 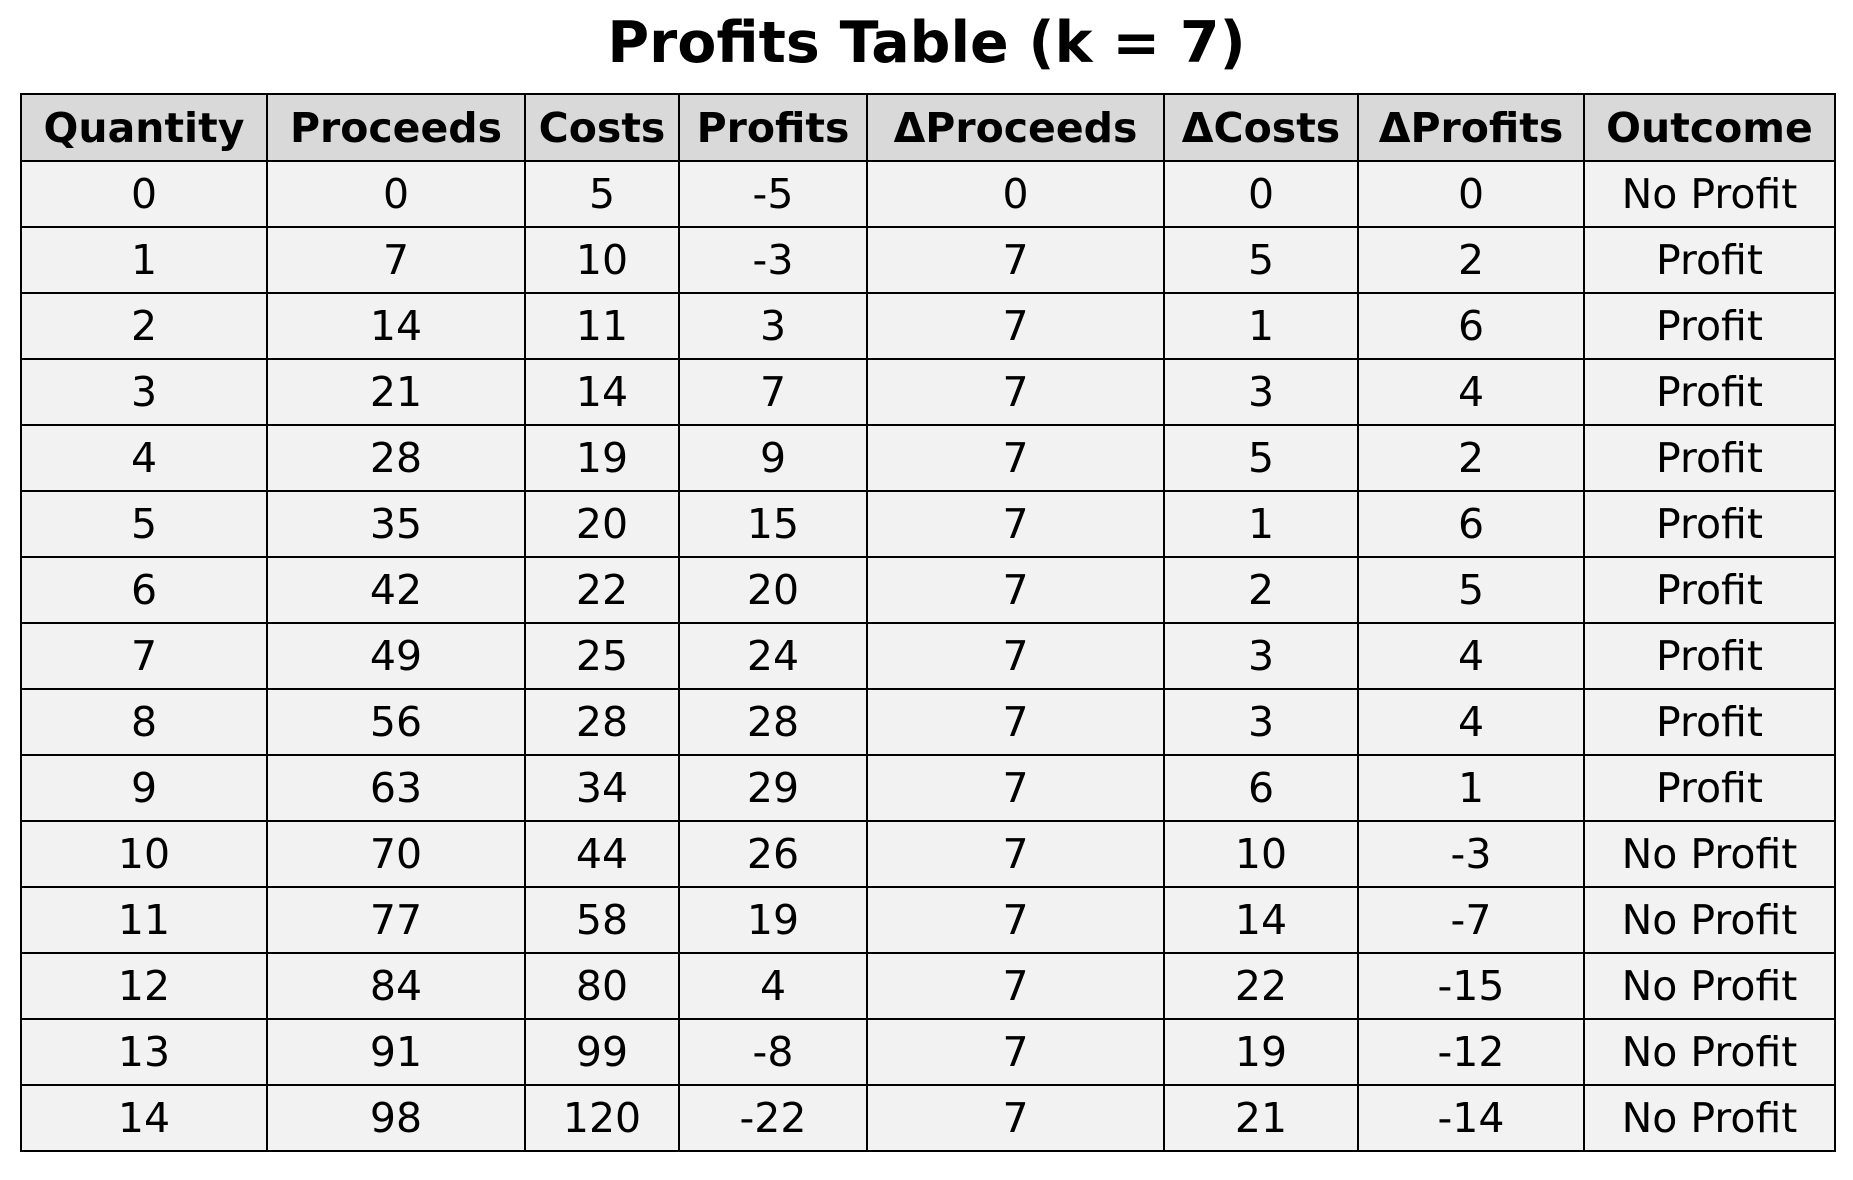 What do you see at coordinates (396, 1118) in the screenshot?
I see `table-cell: 98` at bounding box center [396, 1118].